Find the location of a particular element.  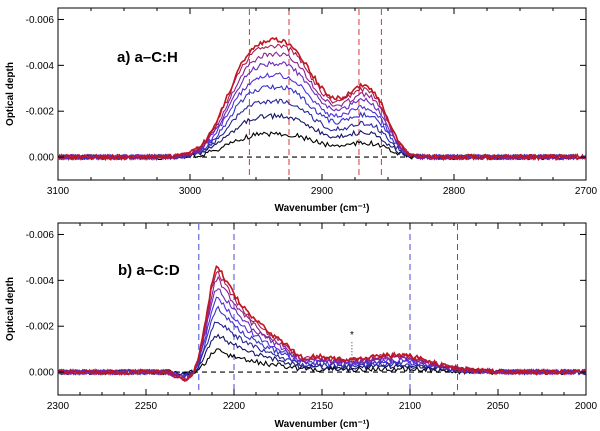

panel-a-ylabel: Optical depth is located at coordinates (10, 94).